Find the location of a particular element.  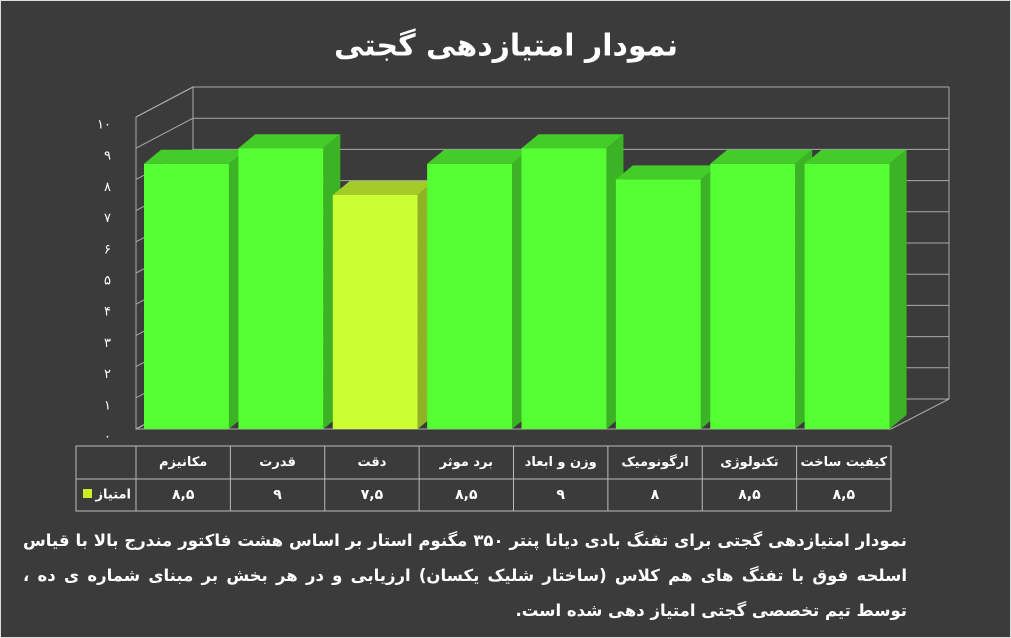

y-tick-label: ۸ is located at coordinates (107, 187).